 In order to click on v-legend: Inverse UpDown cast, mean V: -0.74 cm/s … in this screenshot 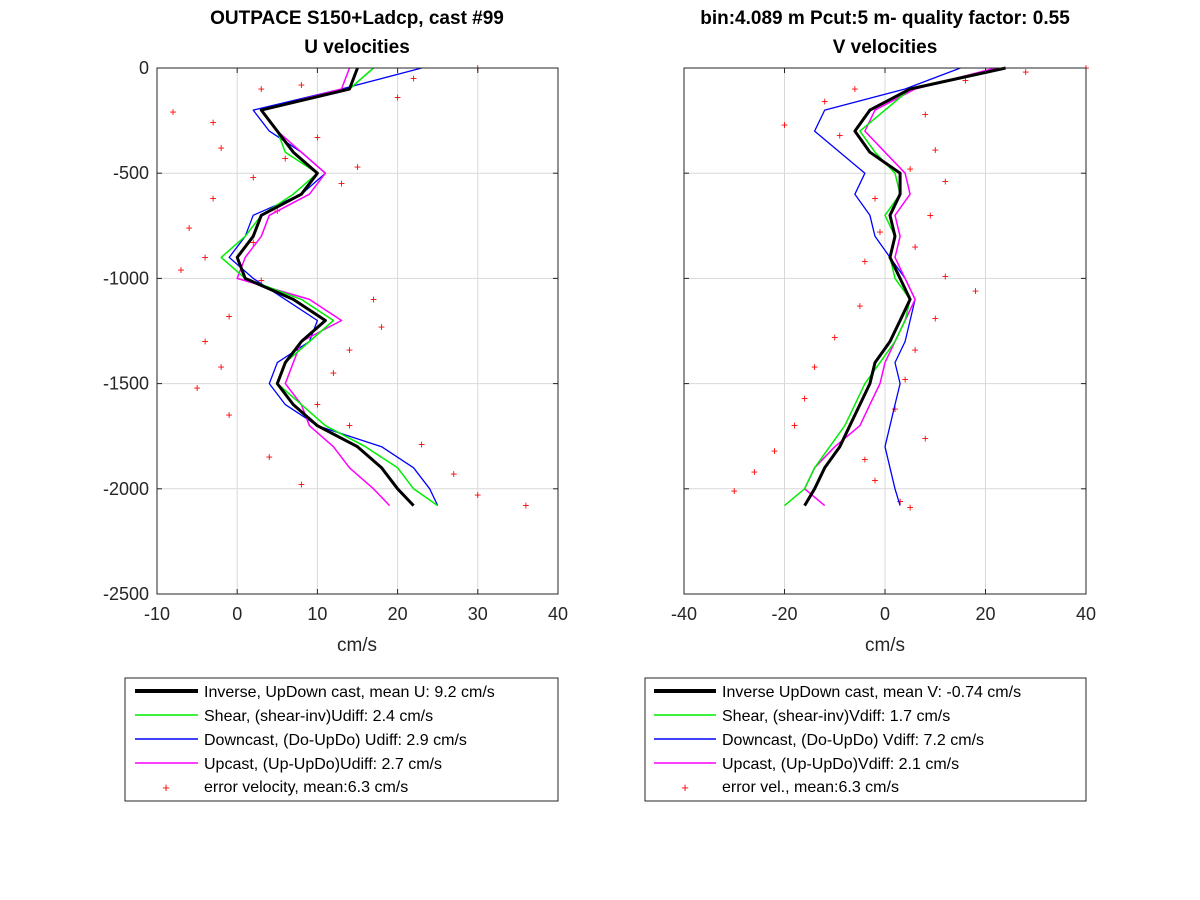, I will do `click(865, 739)`.